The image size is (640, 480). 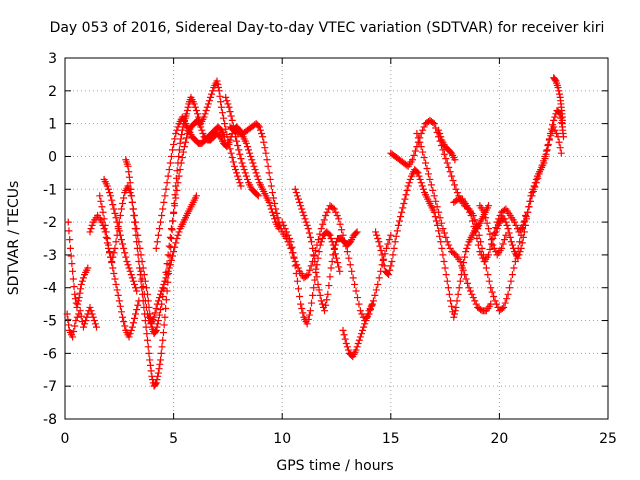 I want to click on x-axis-label: GPS time / hours, so click(x=334, y=466).